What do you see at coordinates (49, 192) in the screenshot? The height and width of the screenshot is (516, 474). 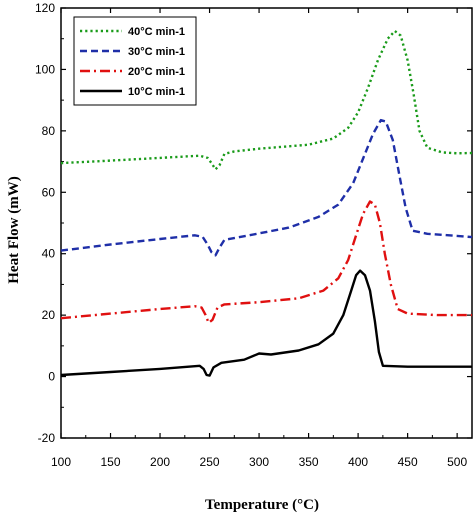 I see `y-tick-label: 60` at bounding box center [49, 192].